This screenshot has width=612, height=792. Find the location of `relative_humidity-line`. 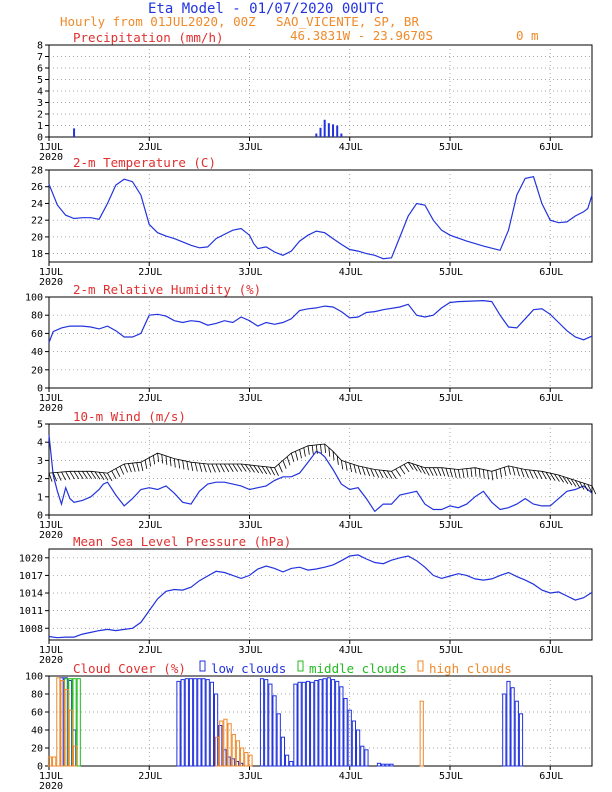

relative_humidity-line is located at coordinates (320, 321).